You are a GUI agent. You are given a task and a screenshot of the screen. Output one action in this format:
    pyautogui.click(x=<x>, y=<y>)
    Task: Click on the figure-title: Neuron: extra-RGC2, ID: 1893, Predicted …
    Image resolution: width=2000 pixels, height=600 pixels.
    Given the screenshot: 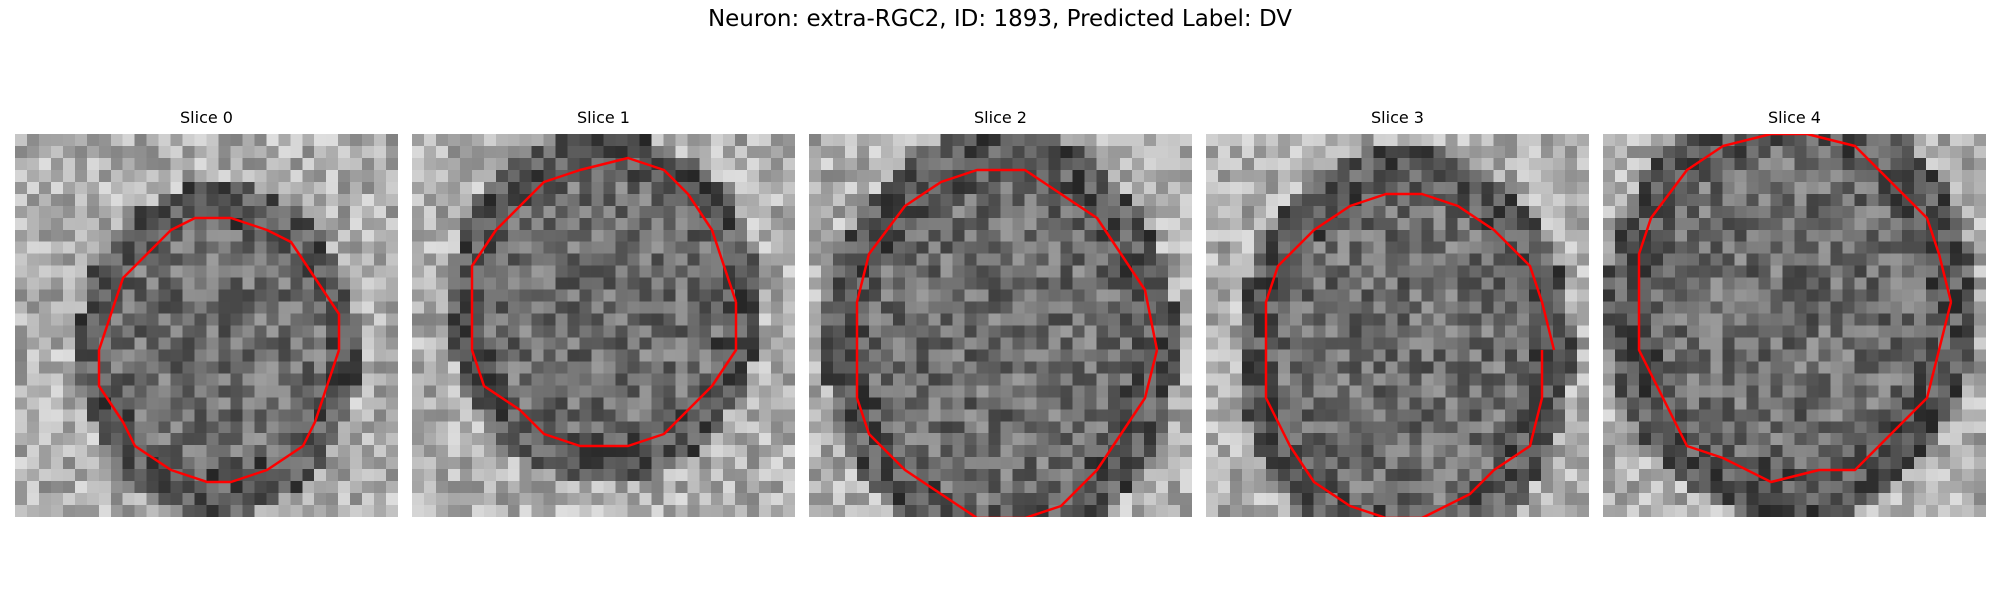 What is the action you would take?
    pyautogui.click(x=1000, y=19)
    